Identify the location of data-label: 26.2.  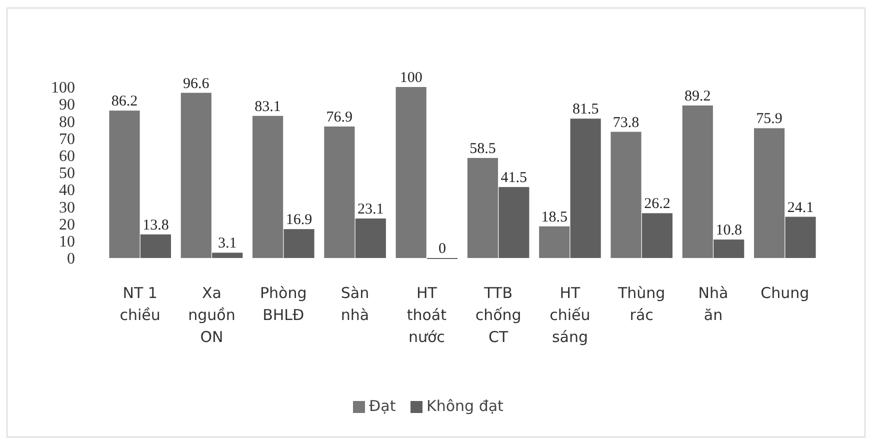
(657, 204).